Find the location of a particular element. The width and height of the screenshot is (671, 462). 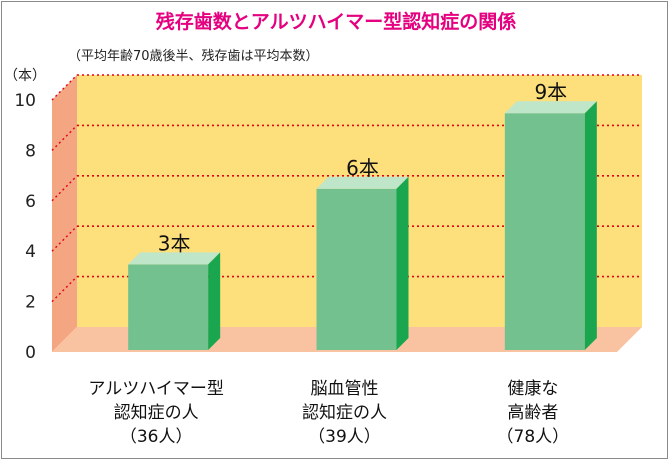

x-tick-label: （78人） is located at coordinates (533, 437).